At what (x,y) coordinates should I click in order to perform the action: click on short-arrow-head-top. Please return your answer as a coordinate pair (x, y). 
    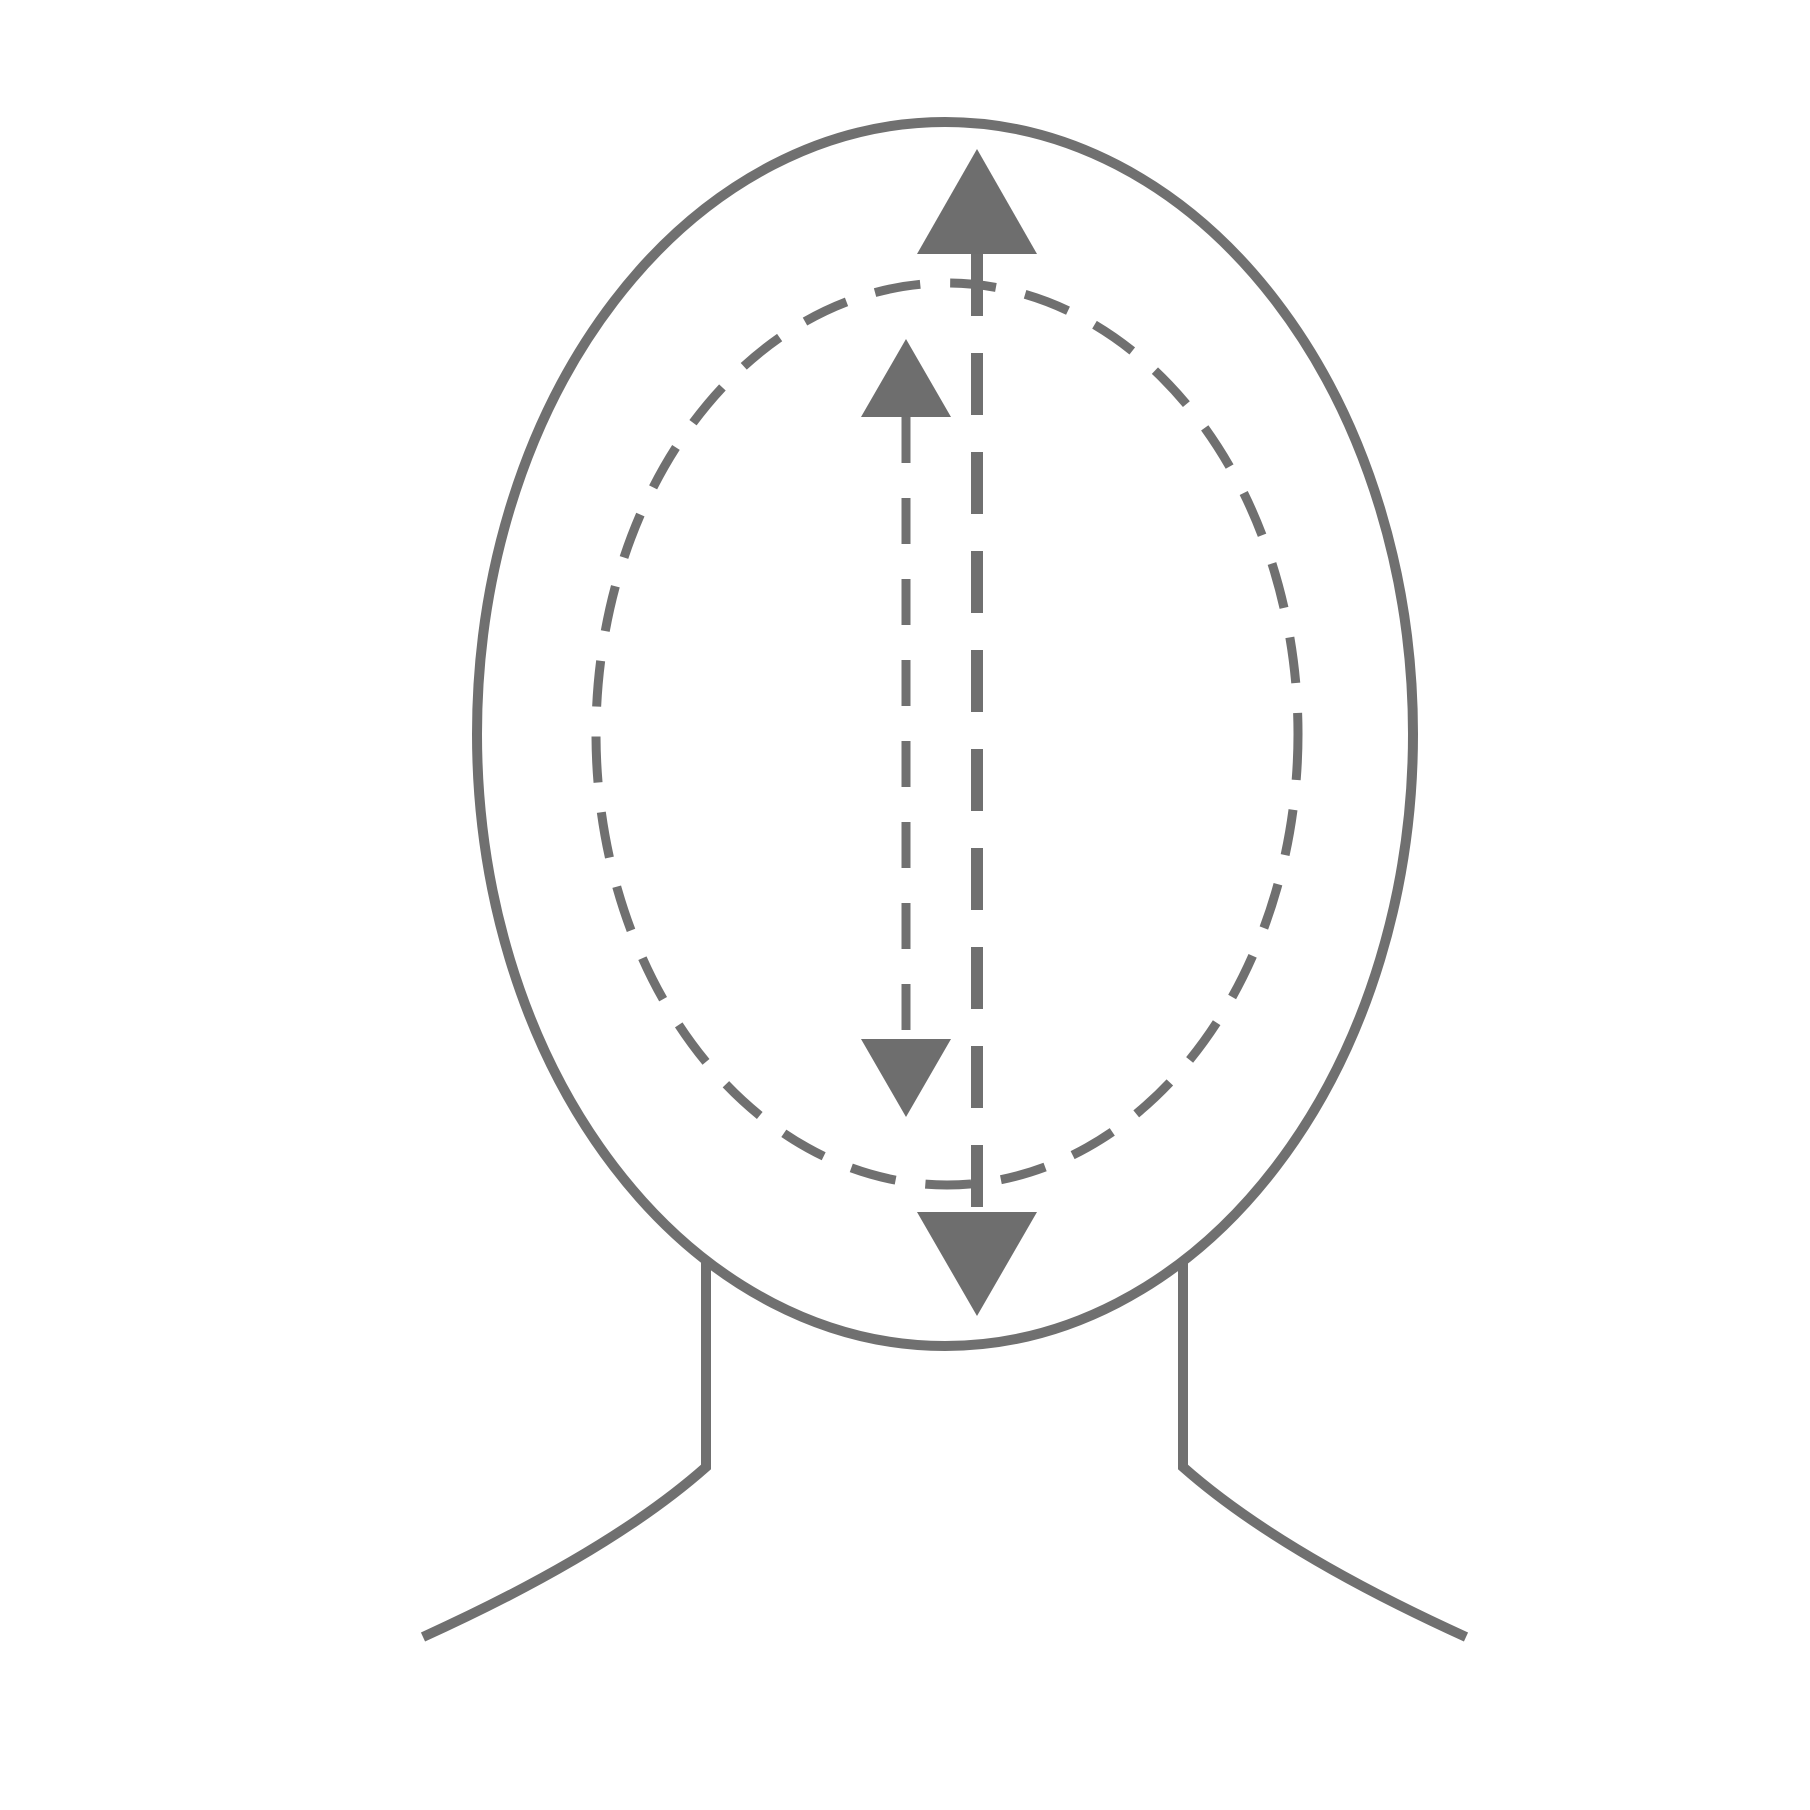
    Looking at the image, I should click on (906, 378).